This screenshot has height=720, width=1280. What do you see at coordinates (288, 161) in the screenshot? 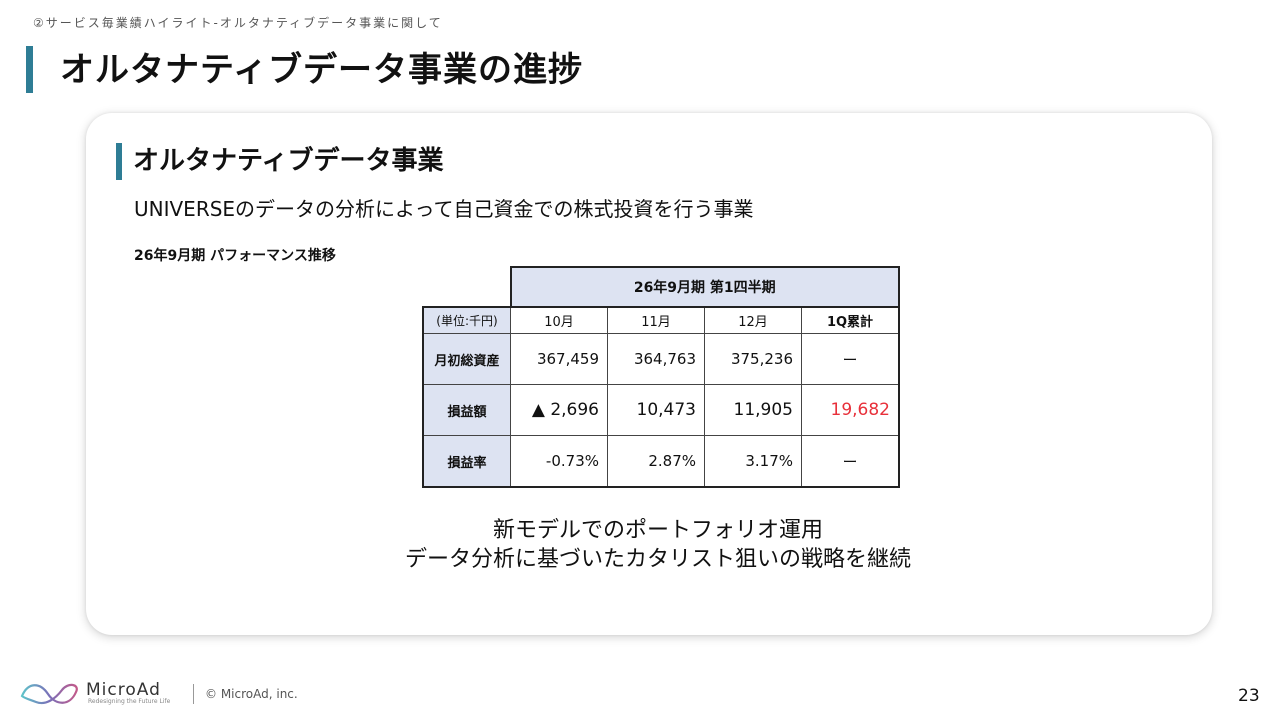
I see `section-title: オルタナティブデータ事業` at bounding box center [288, 161].